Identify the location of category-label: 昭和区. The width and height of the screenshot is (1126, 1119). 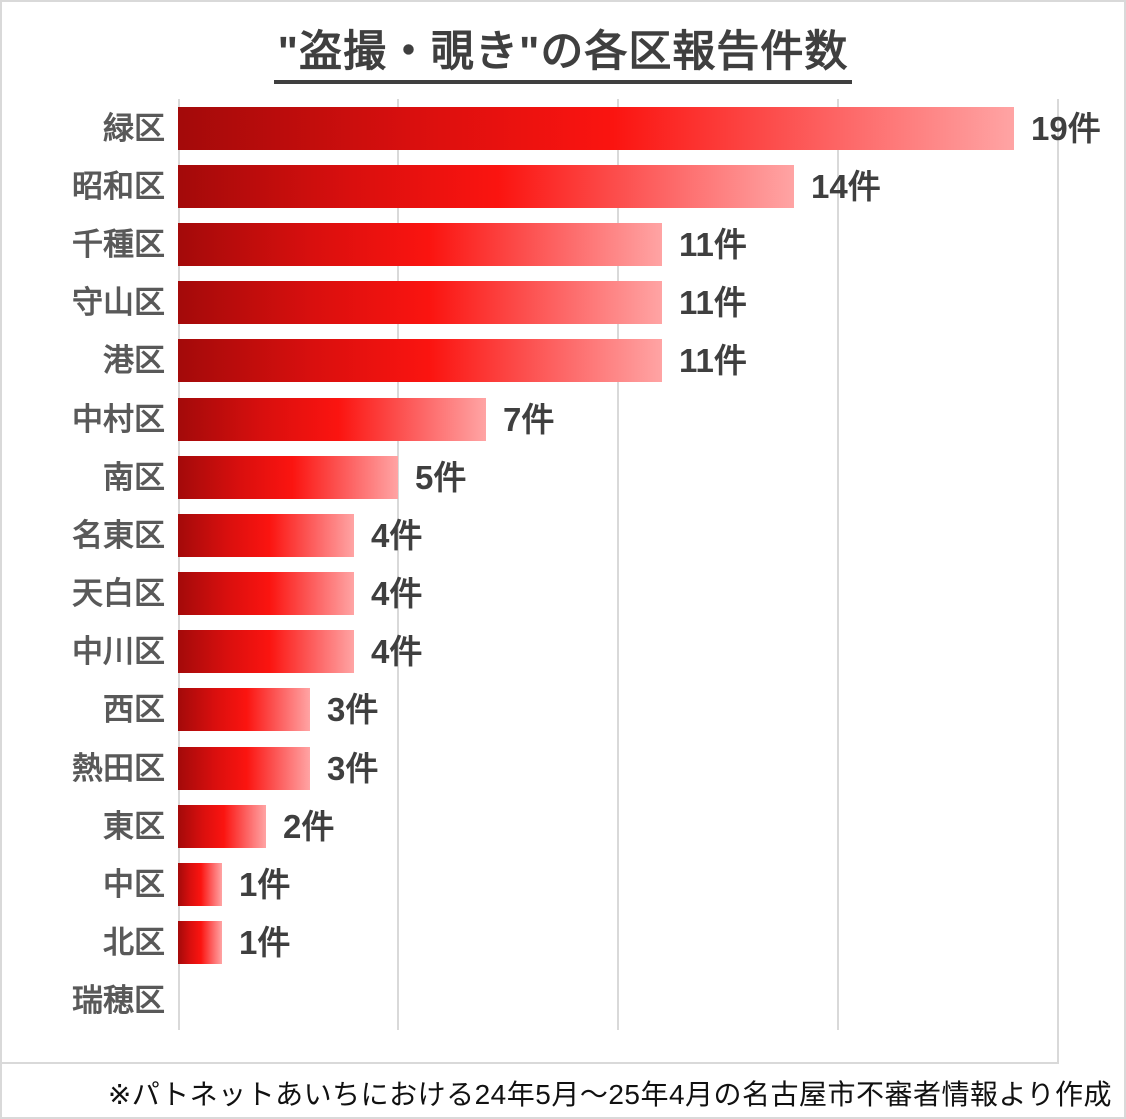
(118, 186).